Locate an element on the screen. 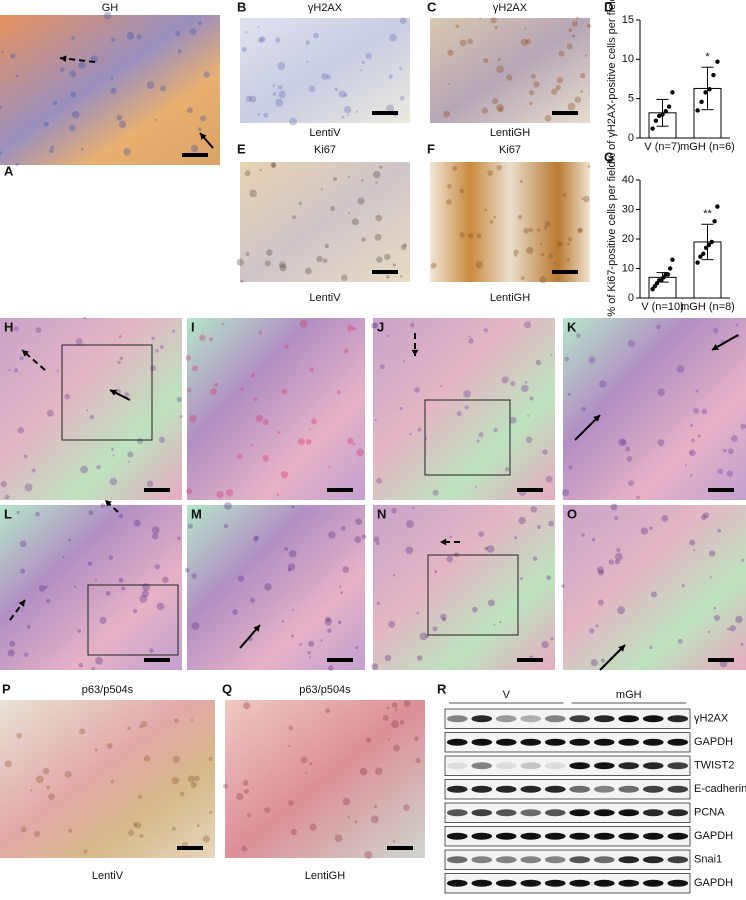 This screenshot has height=900, width=746. significance: ** is located at coordinates (707, 214).